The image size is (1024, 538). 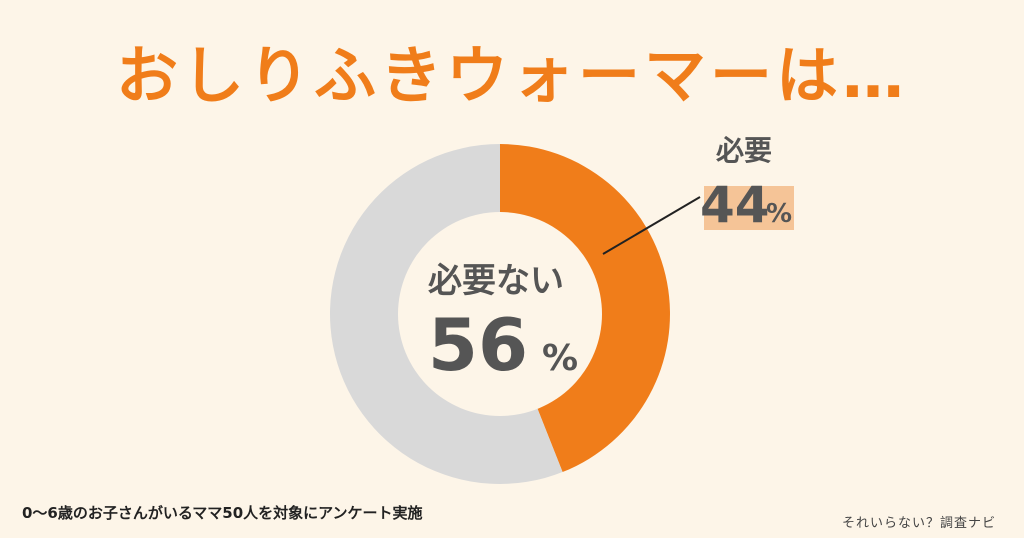 What do you see at coordinates (744, 150) in the screenshot?
I see `slice-label-needed: 必要` at bounding box center [744, 150].